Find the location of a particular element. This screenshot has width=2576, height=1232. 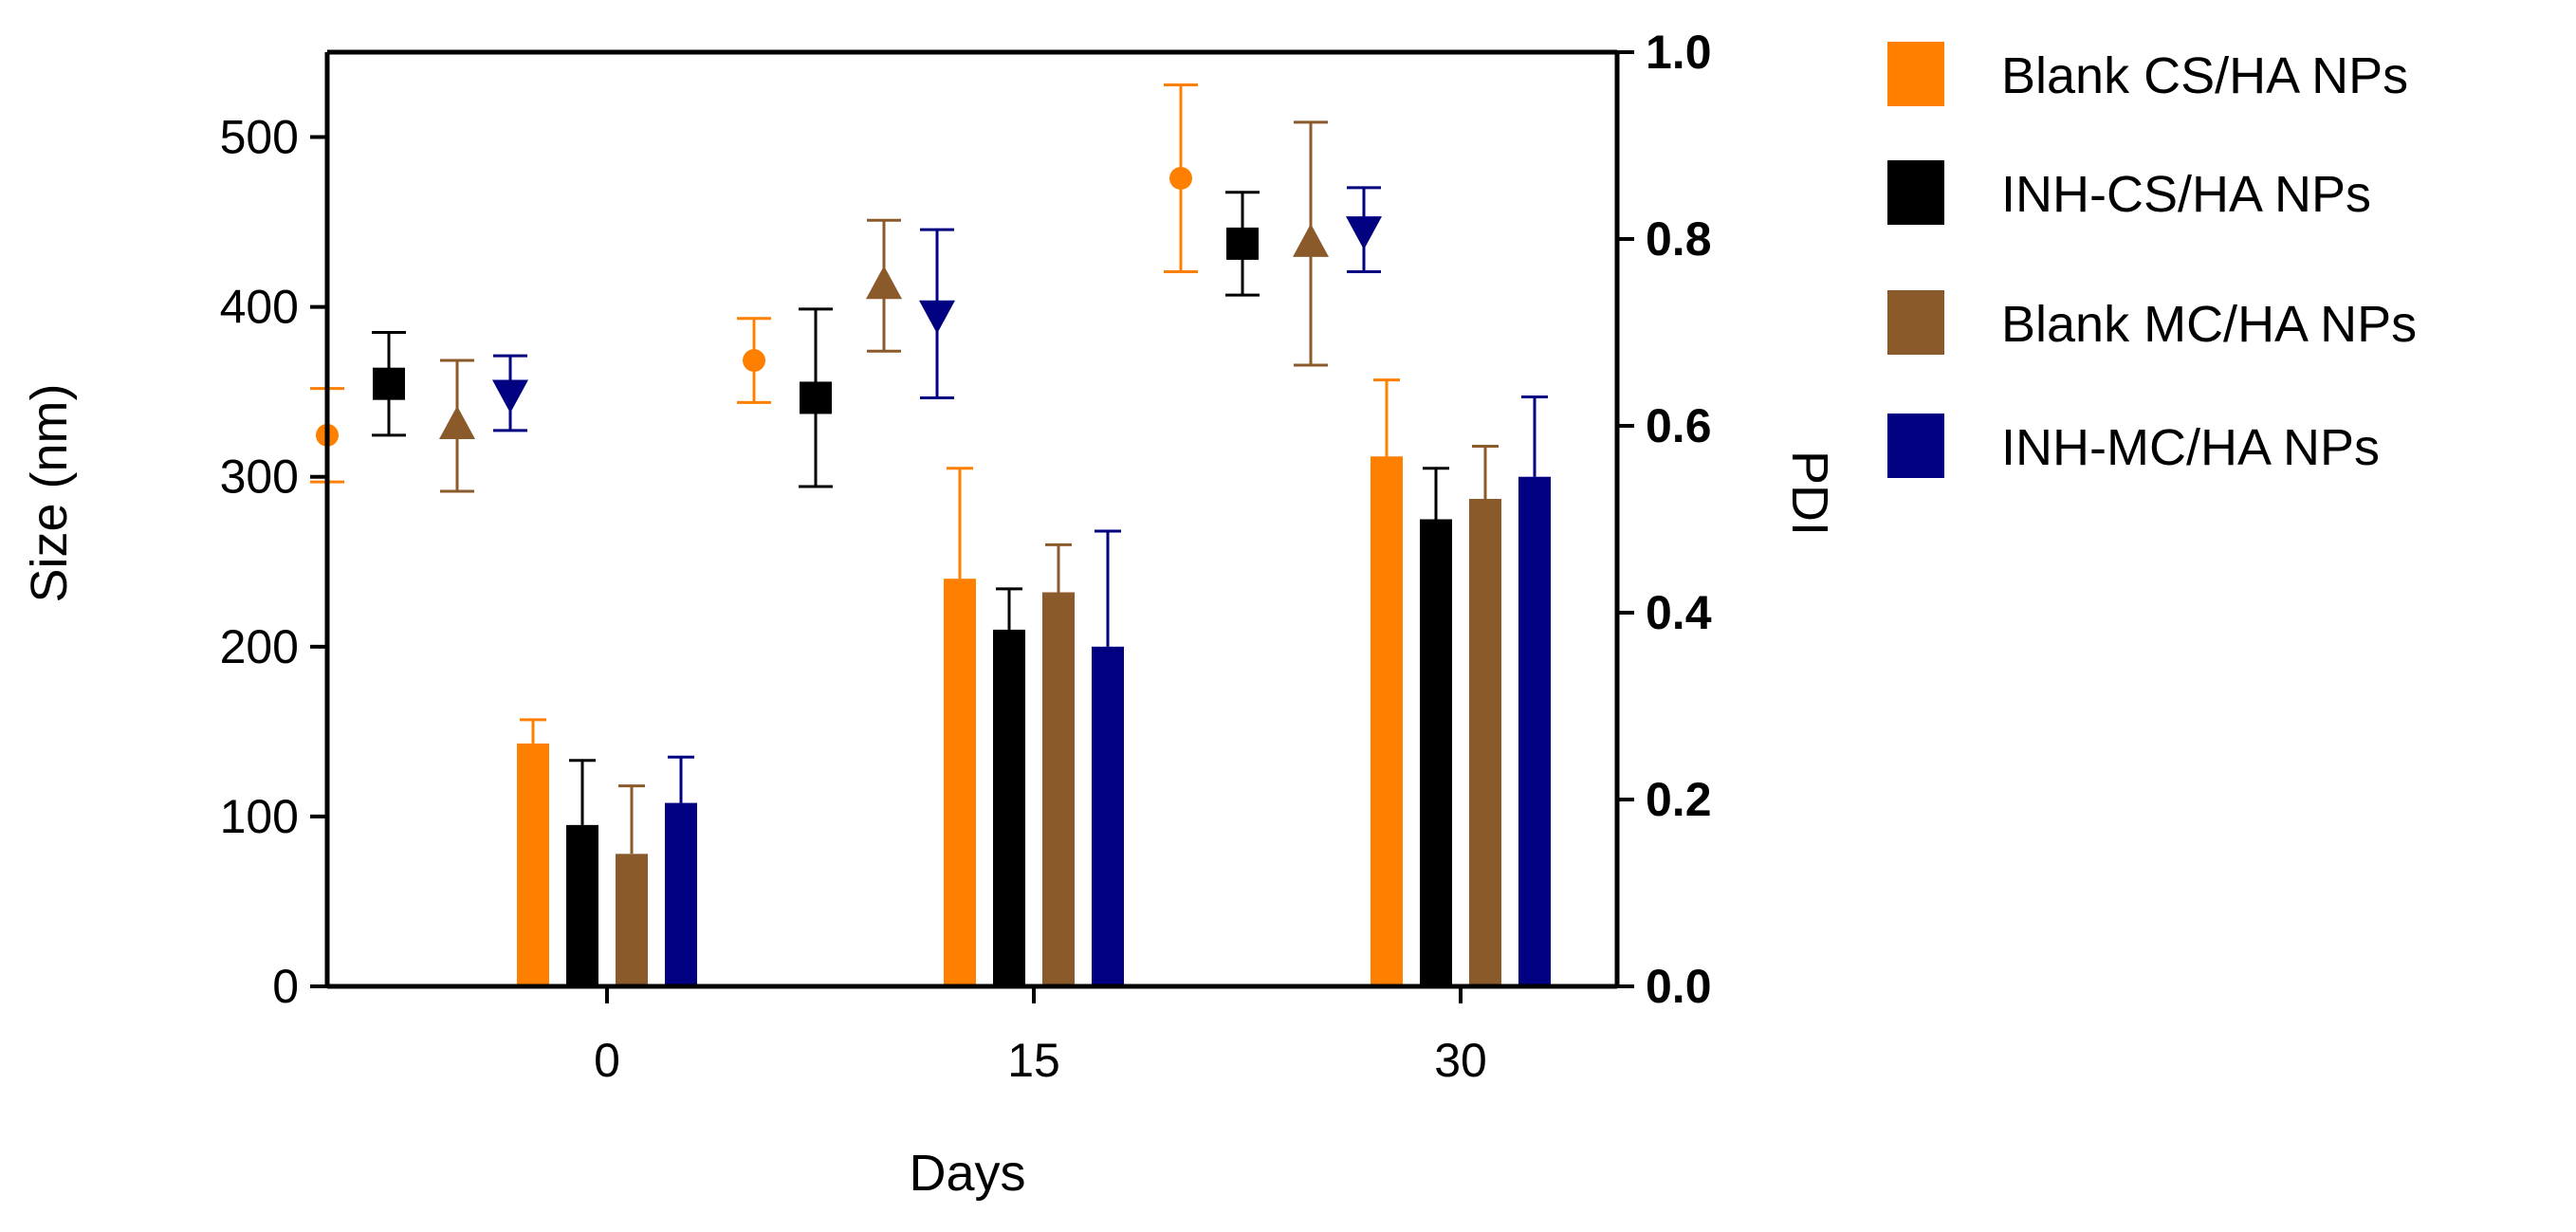

y2-axis-title: PDI is located at coordinates (1809, 493).